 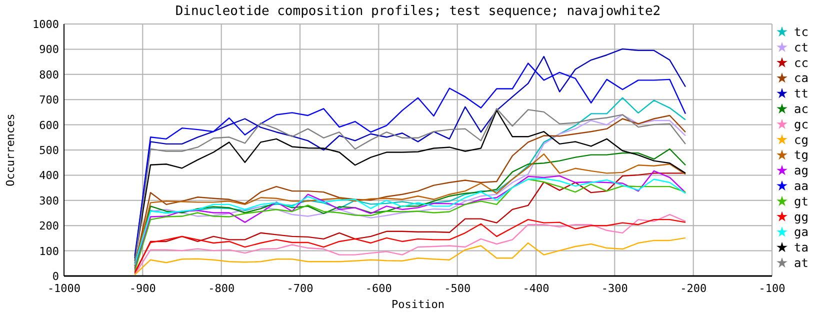 What do you see at coordinates (801, 78) in the screenshot?
I see `legend-label: ca` at bounding box center [801, 78].